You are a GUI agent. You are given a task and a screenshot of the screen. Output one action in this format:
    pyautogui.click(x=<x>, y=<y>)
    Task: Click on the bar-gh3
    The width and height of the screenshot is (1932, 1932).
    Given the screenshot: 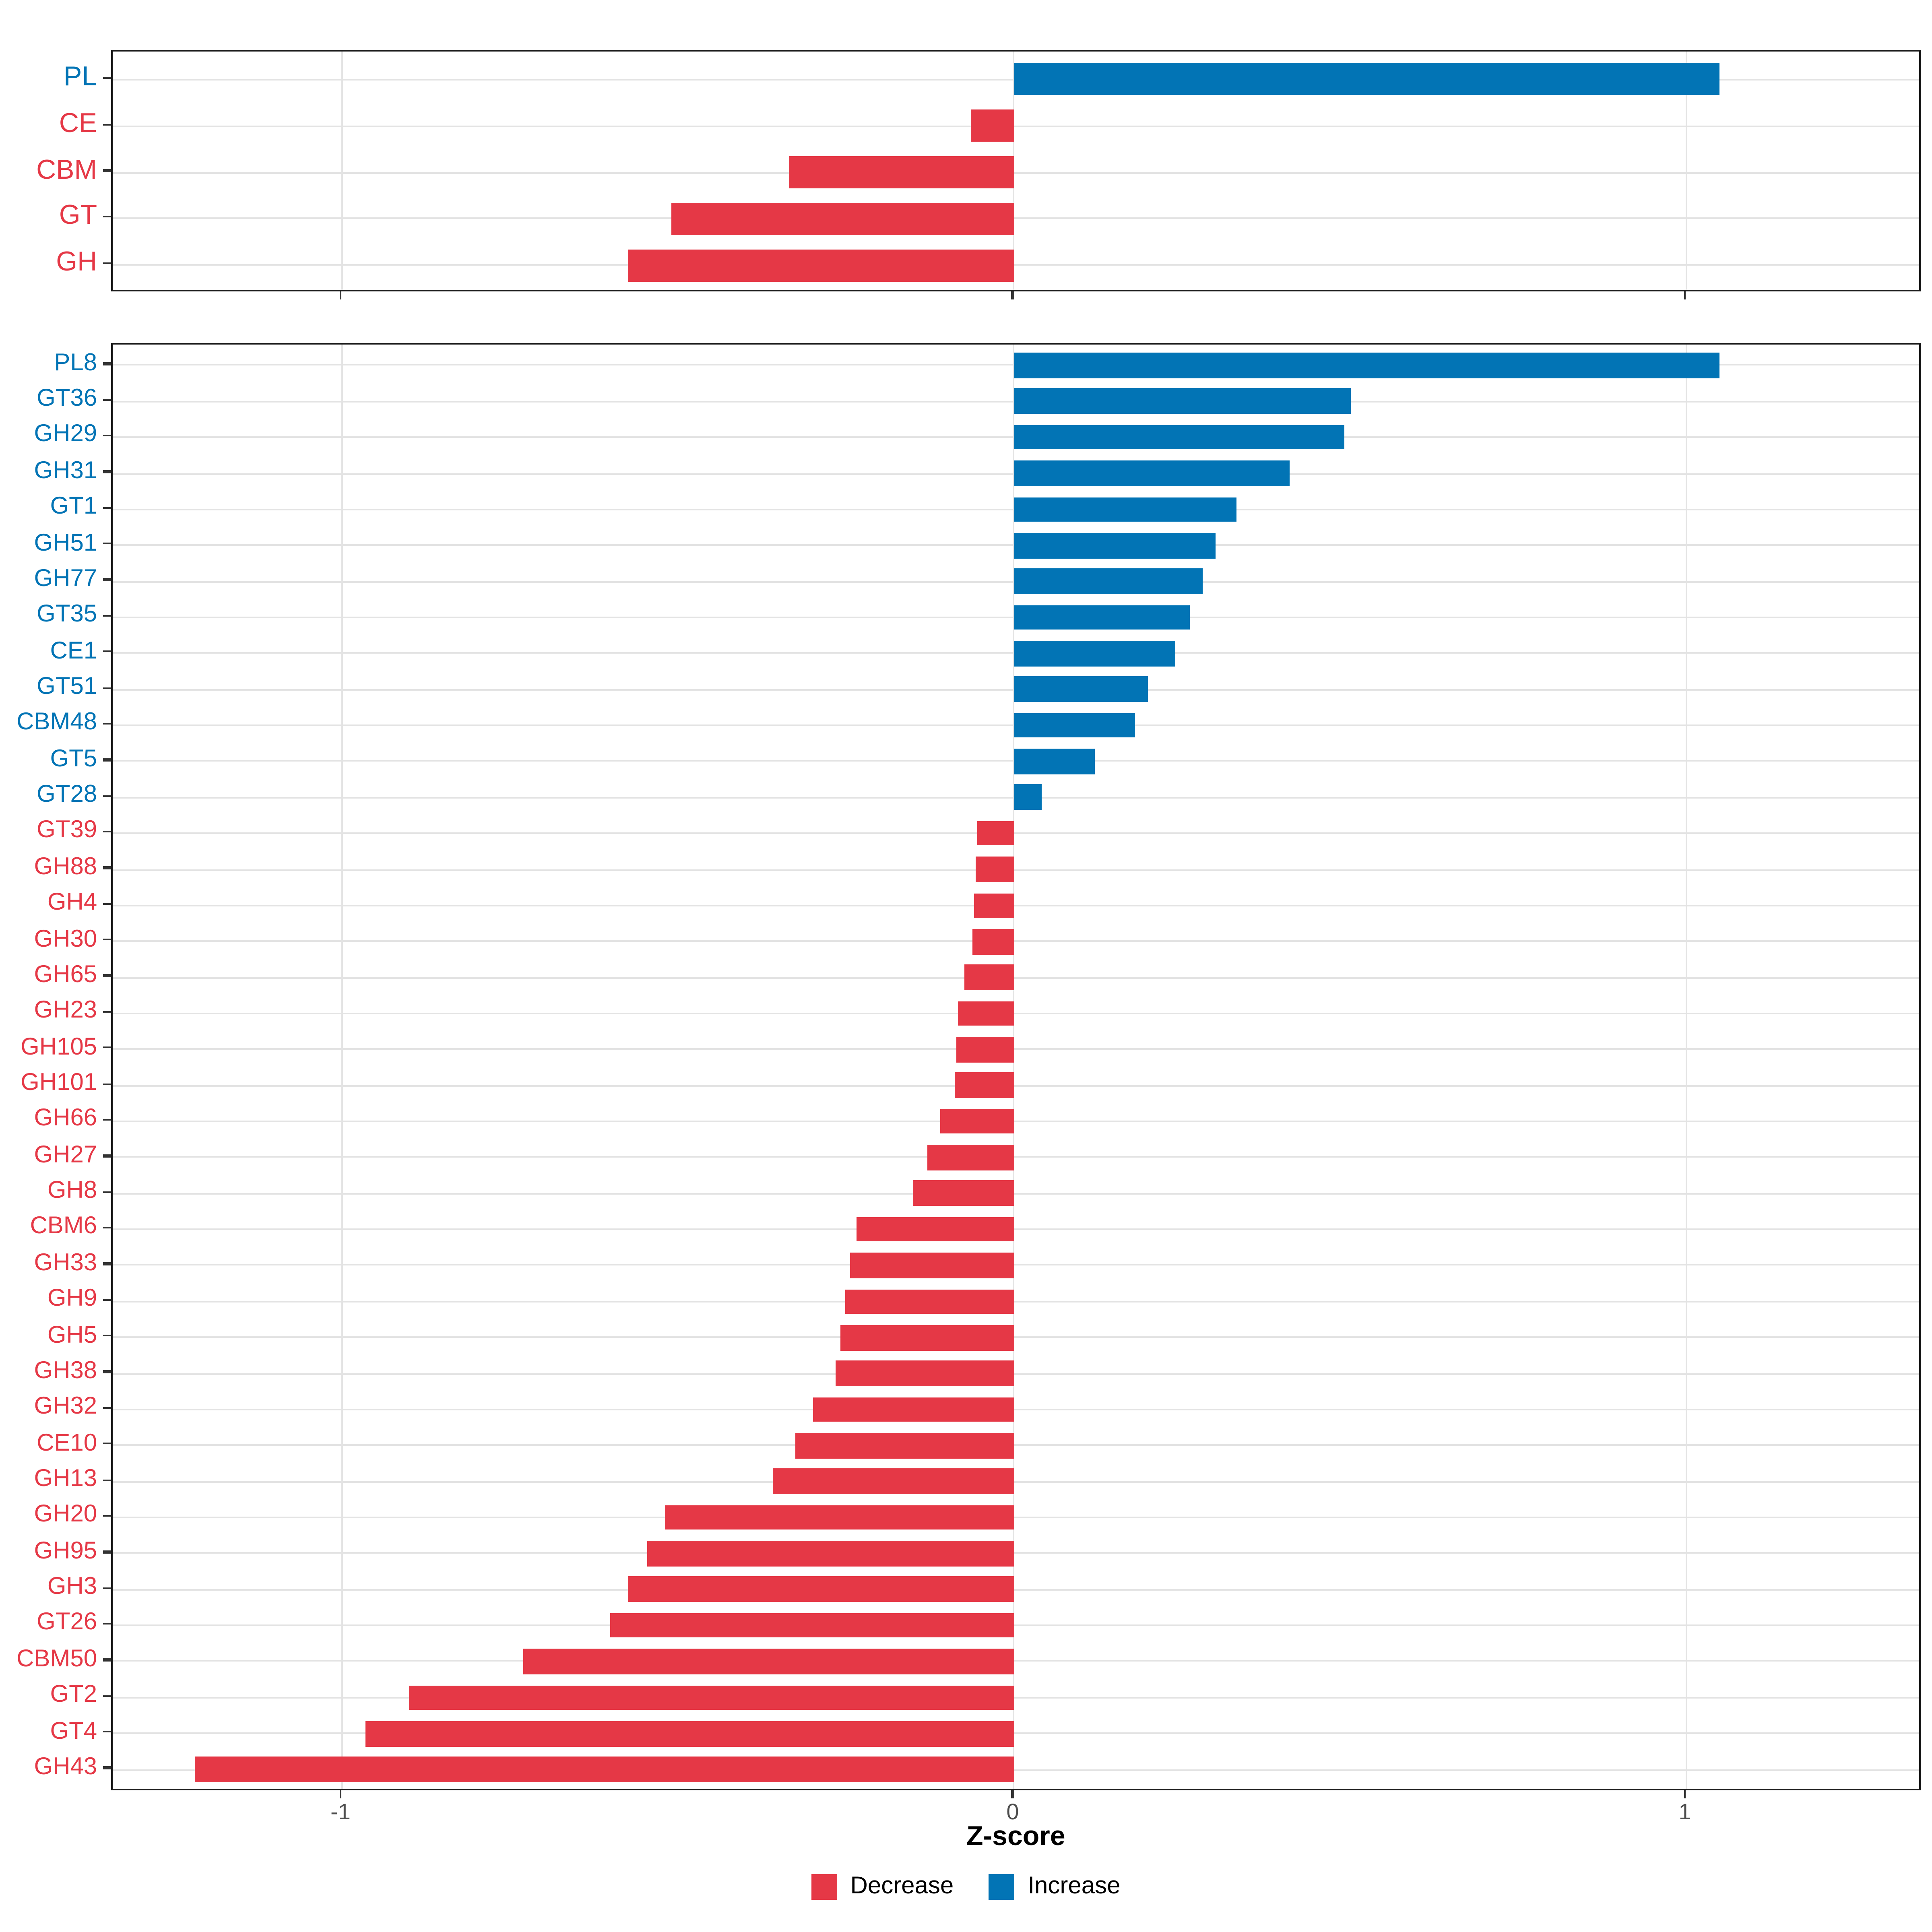 What is the action you would take?
    pyautogui.click(x=820, y=1589)
    